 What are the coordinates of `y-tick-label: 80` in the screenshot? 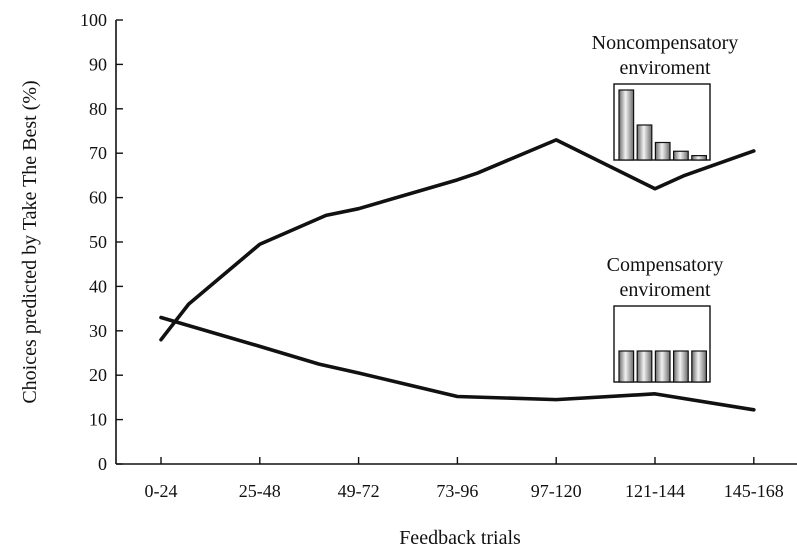 It's located at (98, 109).